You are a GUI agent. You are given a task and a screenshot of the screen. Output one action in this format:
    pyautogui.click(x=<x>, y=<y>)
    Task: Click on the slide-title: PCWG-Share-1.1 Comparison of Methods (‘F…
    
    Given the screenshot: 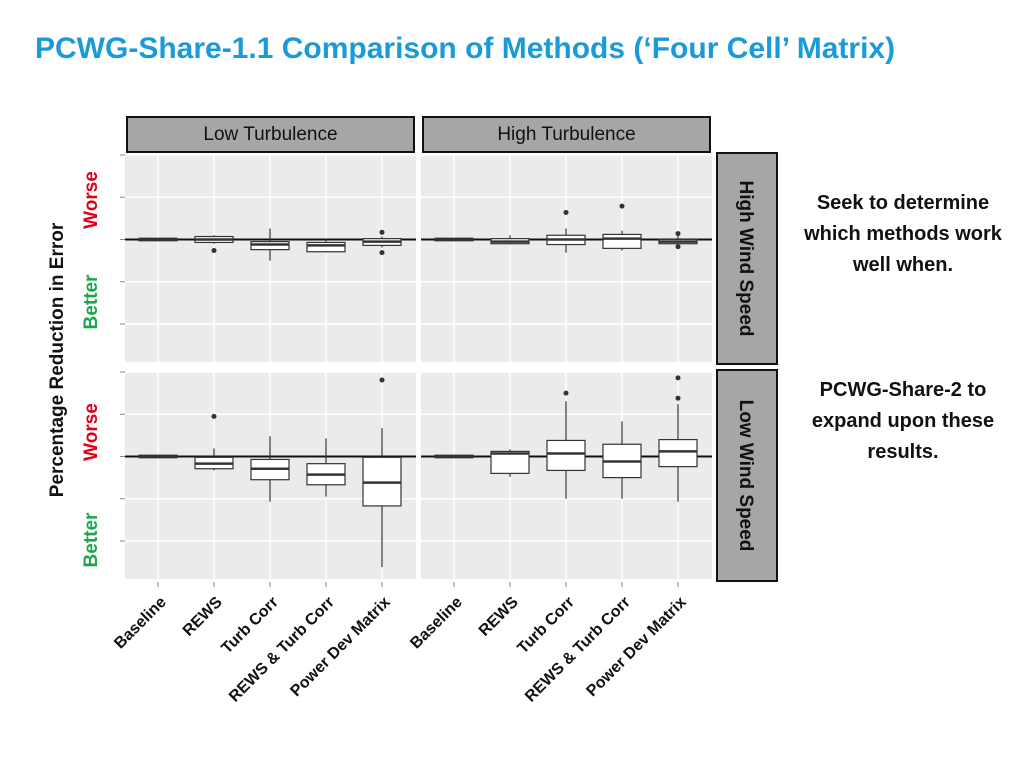 What is the action you would take?
    pyautogui.click(x=465, y=48)
    